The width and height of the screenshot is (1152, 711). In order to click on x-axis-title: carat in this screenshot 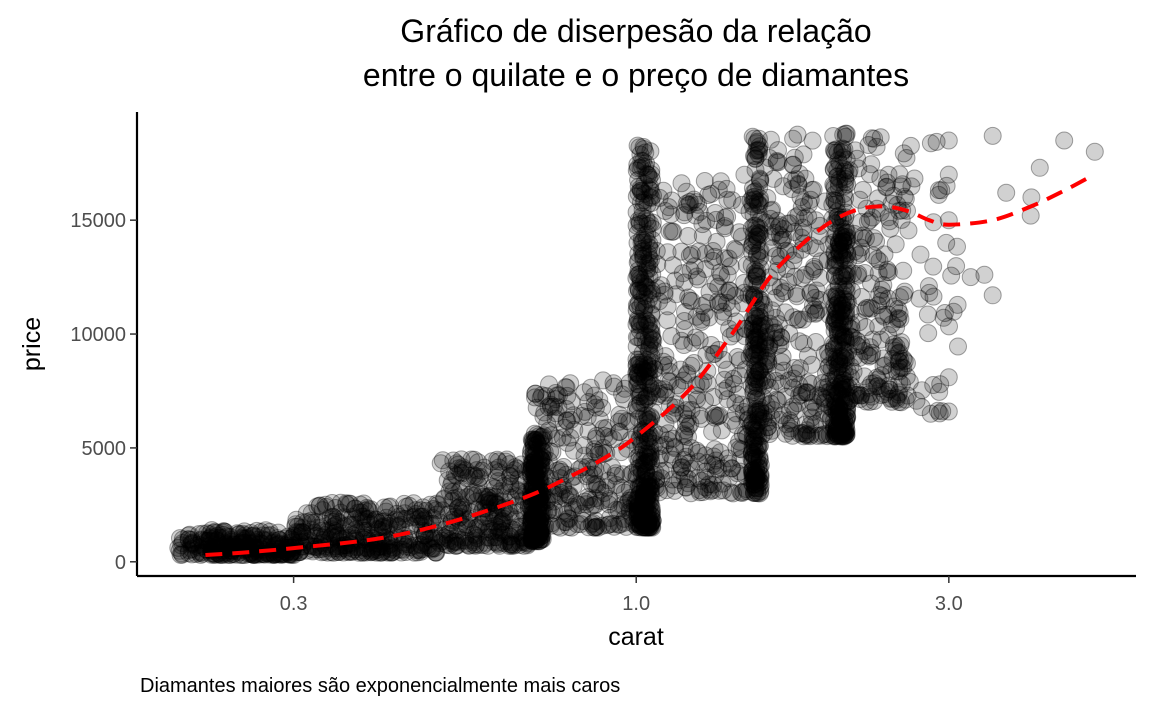, I will do `click(636, 637)`.